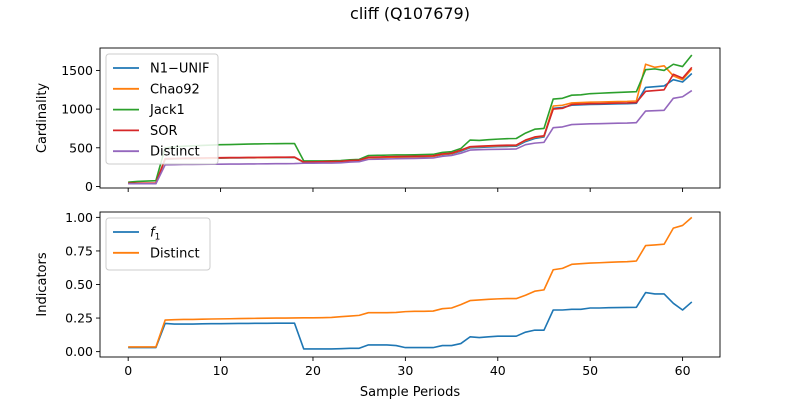 This screenshot has height=400, width=800. I want to click on y-tick-label: 0.00, so click(79, 351).